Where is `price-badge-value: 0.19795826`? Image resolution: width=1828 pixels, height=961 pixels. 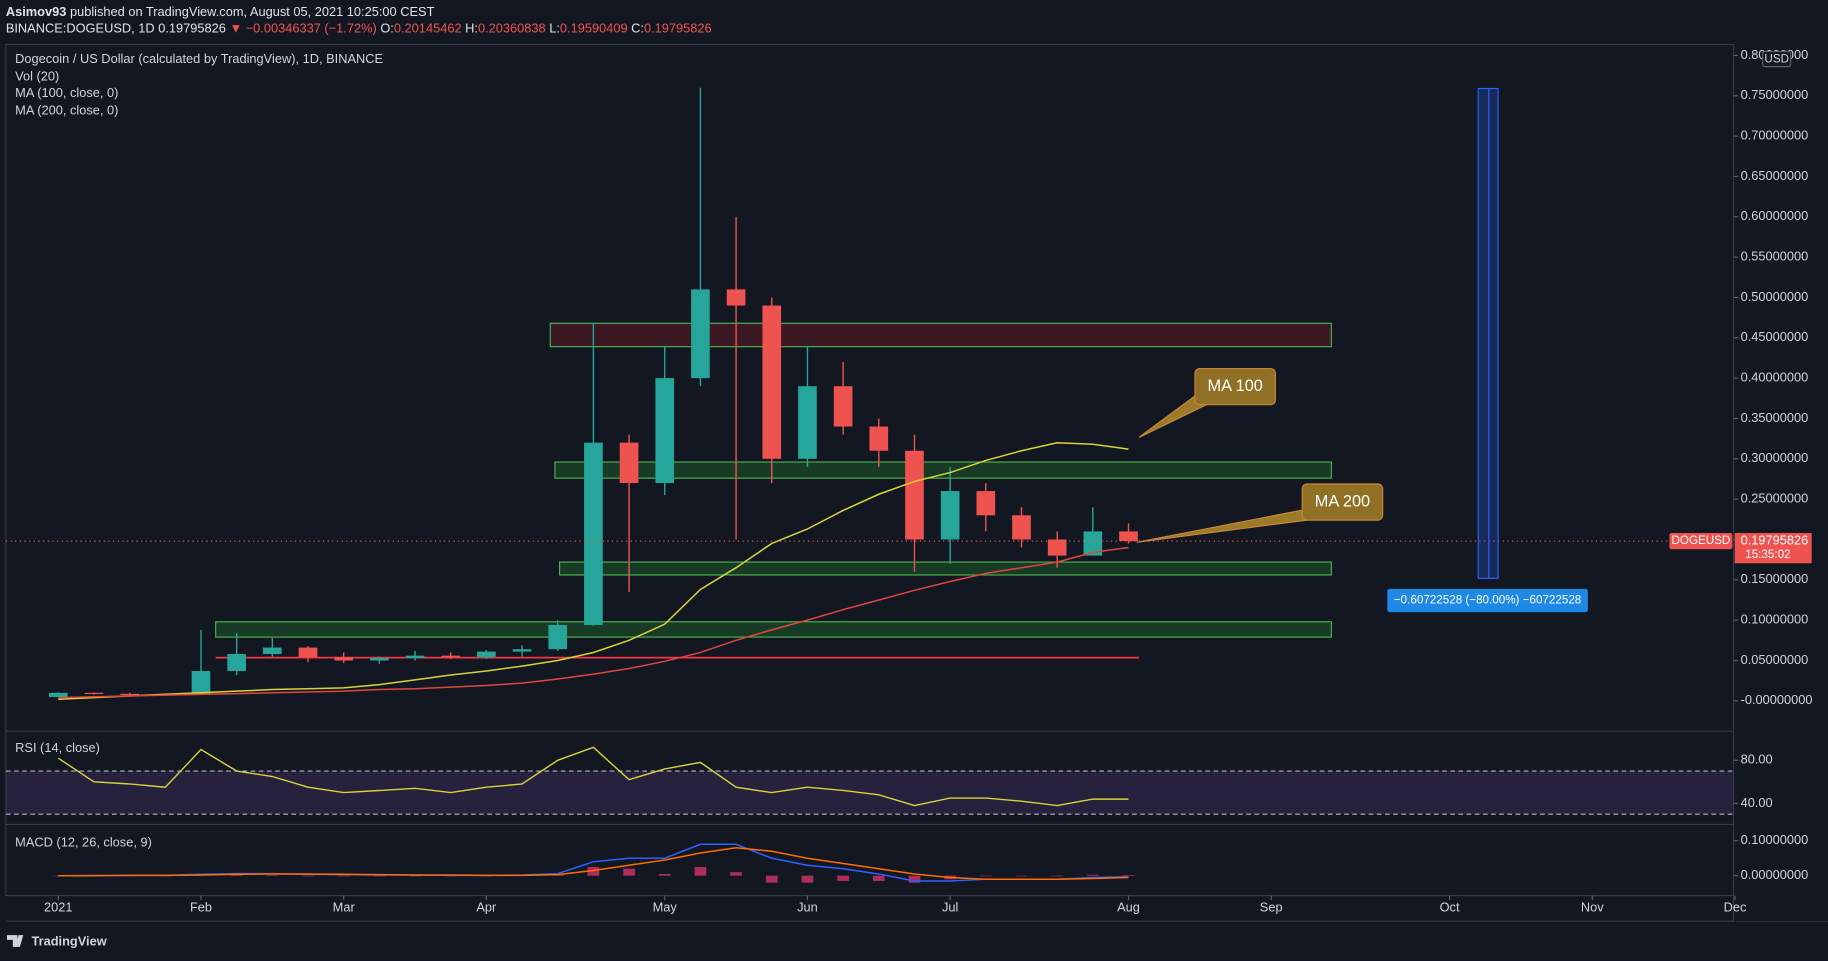 price-badge-value: 0.19795826 is located at coordinates (1775, 540).